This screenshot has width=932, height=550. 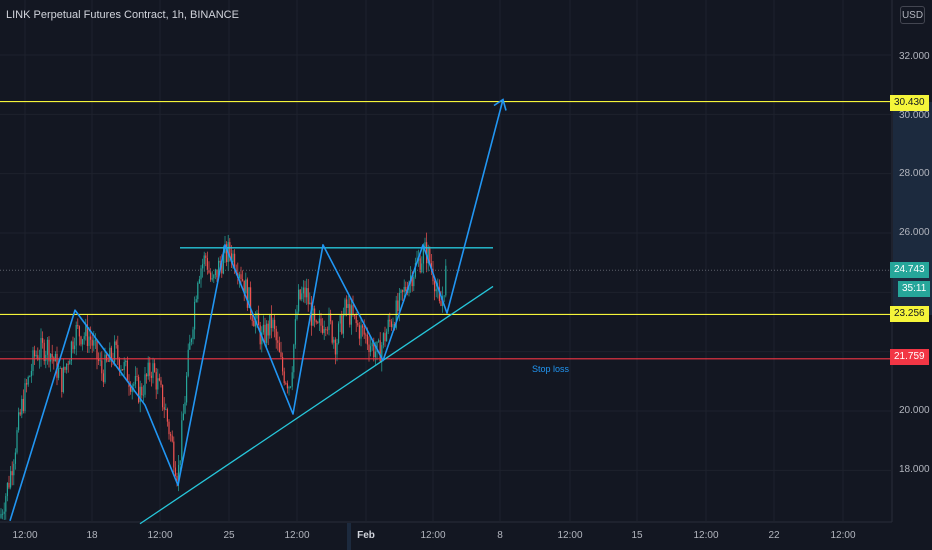 What do you see at coordinates (914, 232) in the screenshot?
I see `price-tick-26: 26.000` at bounding box center [914, 232].